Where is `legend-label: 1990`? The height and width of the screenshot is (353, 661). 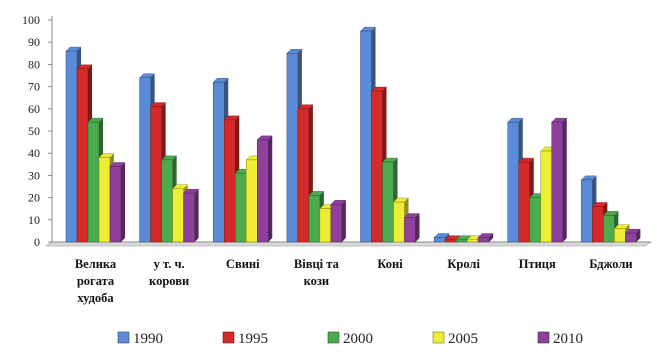 legend-label: 1990 is located at coordinates (148, 339).